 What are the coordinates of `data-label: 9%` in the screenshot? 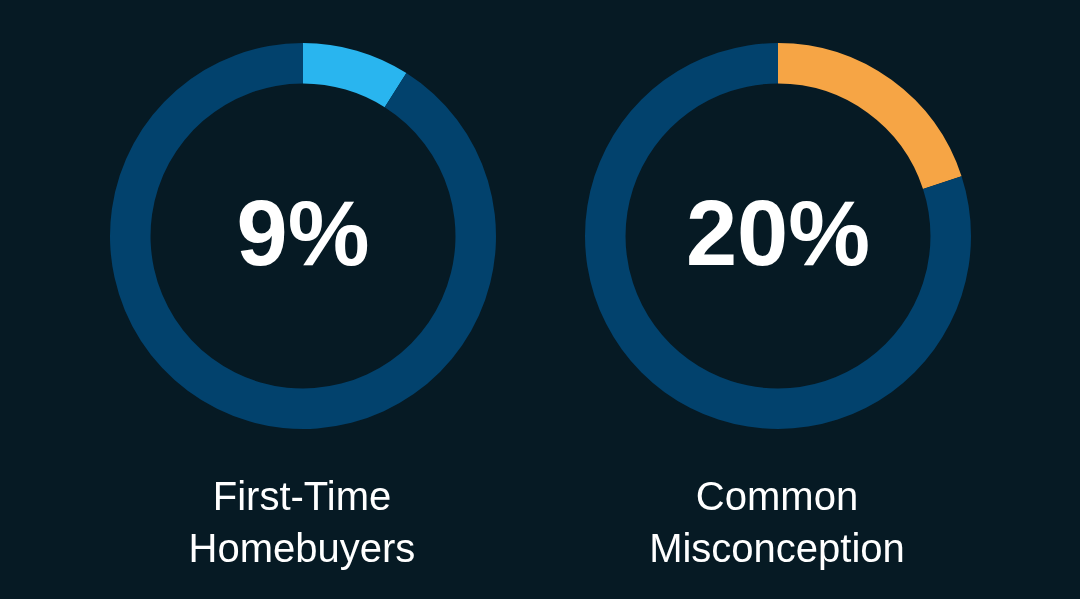 It's located at (303, 233).